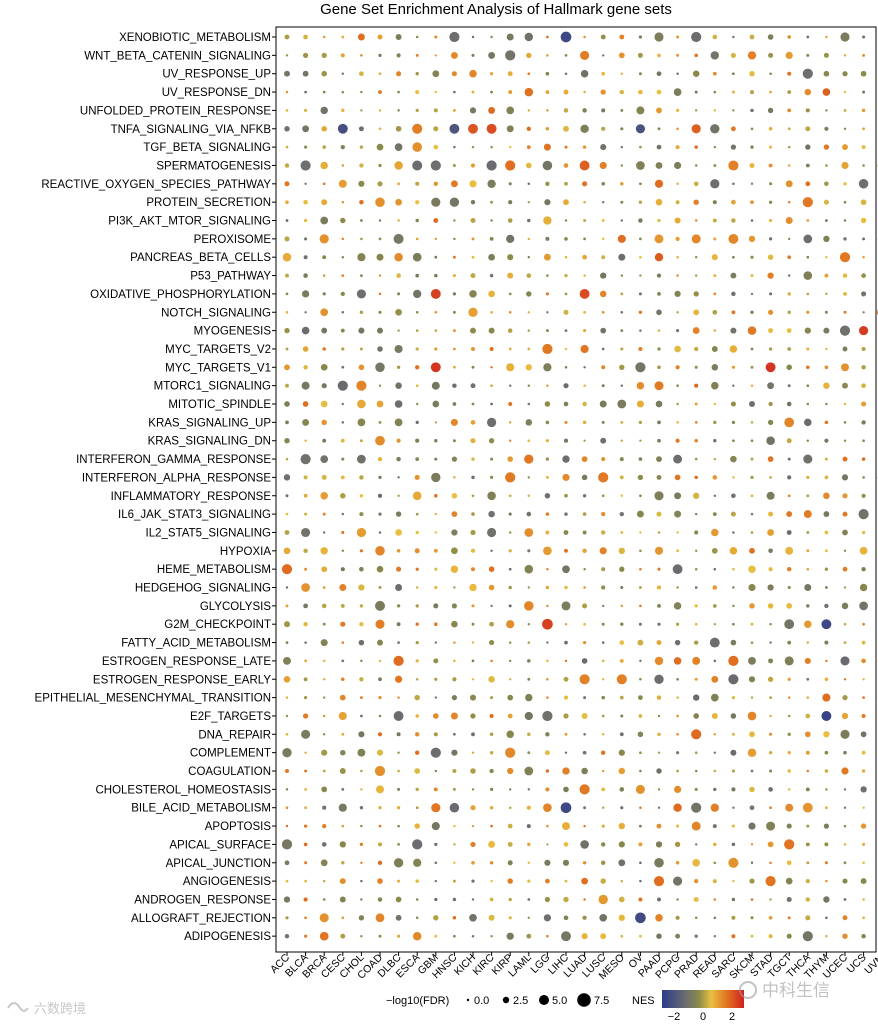  I want to click on row-label: UV_RESPONSE_DN, so click(216, 93).